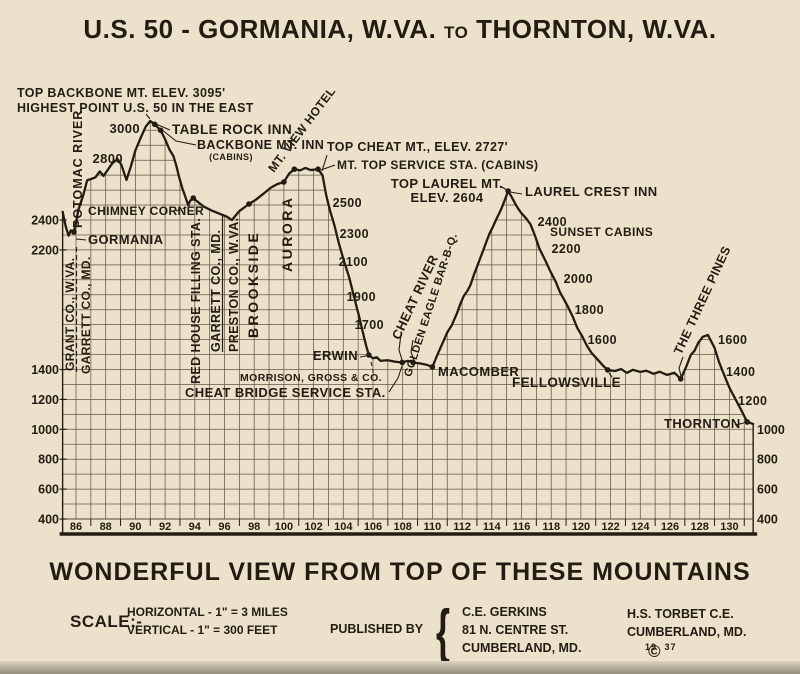 This screenshot has height=674, width=800. Describe the element at coordinates (163, 127) in the screenshot. I see `table-rock-arrow` at that location.